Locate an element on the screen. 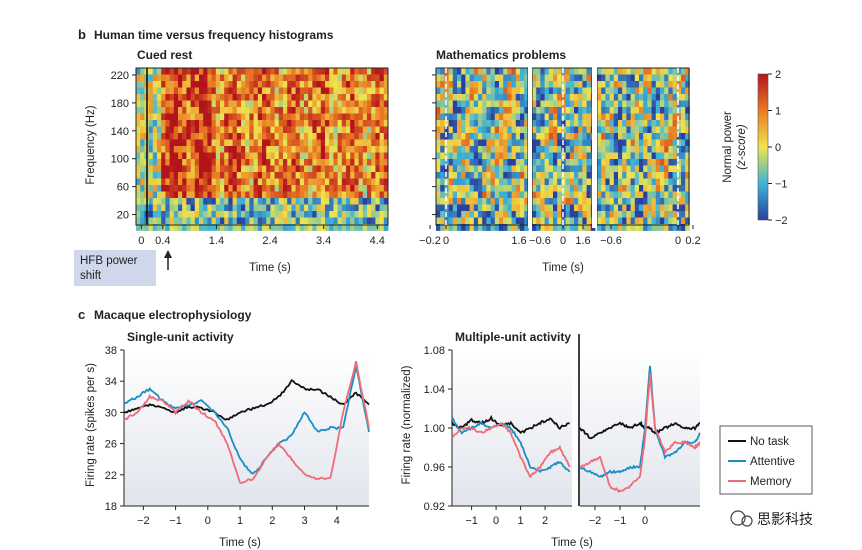 The image size is (862, 550). legend-no-task: No task is located at coordinates (769, 442).